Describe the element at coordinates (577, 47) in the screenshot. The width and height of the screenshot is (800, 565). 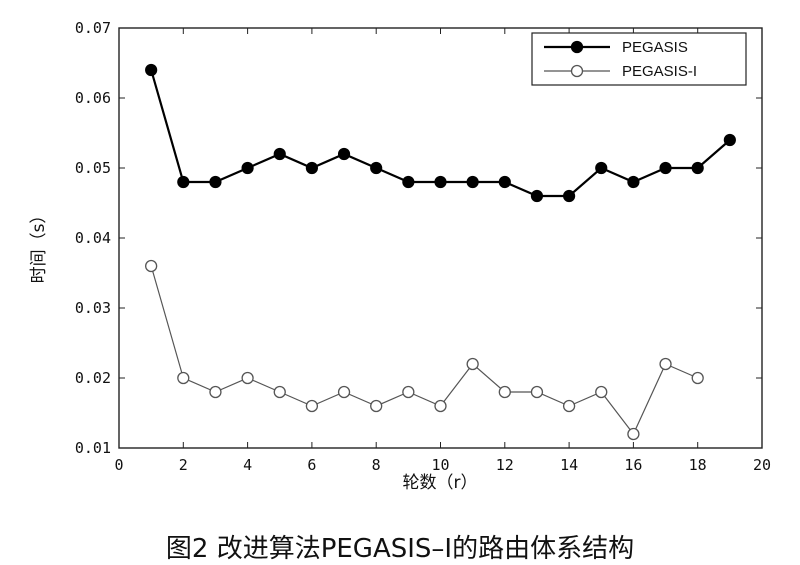
I see `legend-marker-pegasis` at that location.